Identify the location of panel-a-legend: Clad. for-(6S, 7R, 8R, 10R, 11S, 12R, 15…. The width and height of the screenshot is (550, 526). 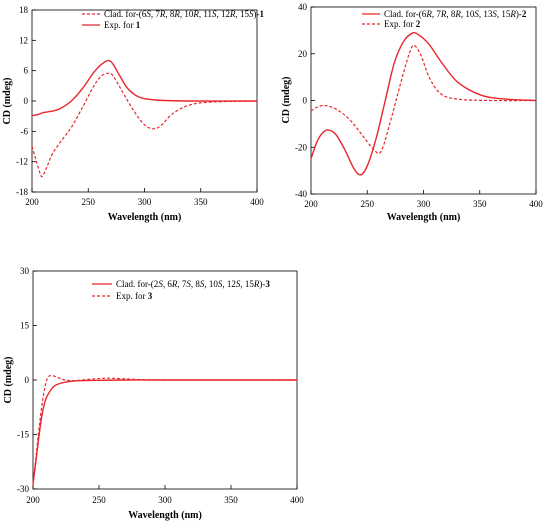
(173, 19).